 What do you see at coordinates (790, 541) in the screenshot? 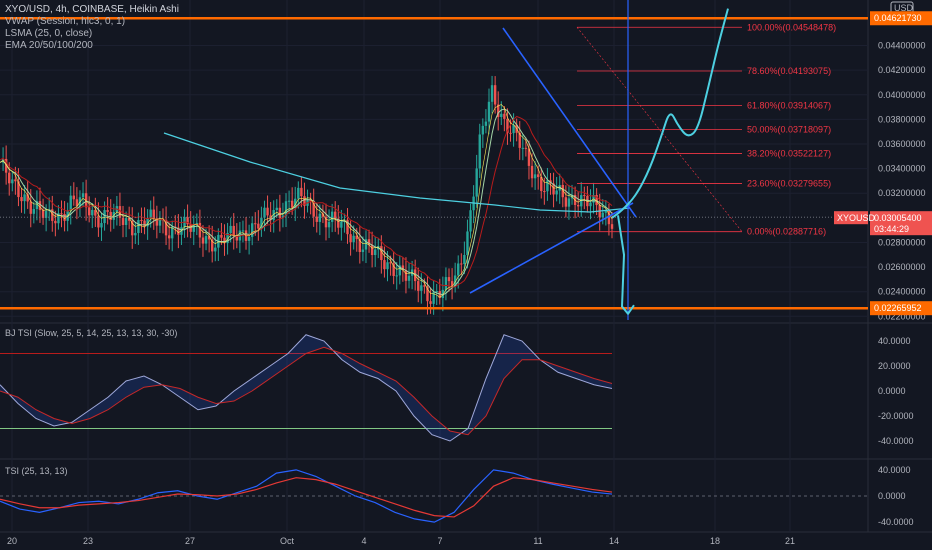
I see `time-tick-label: 21` at bounding box center [790, 541].